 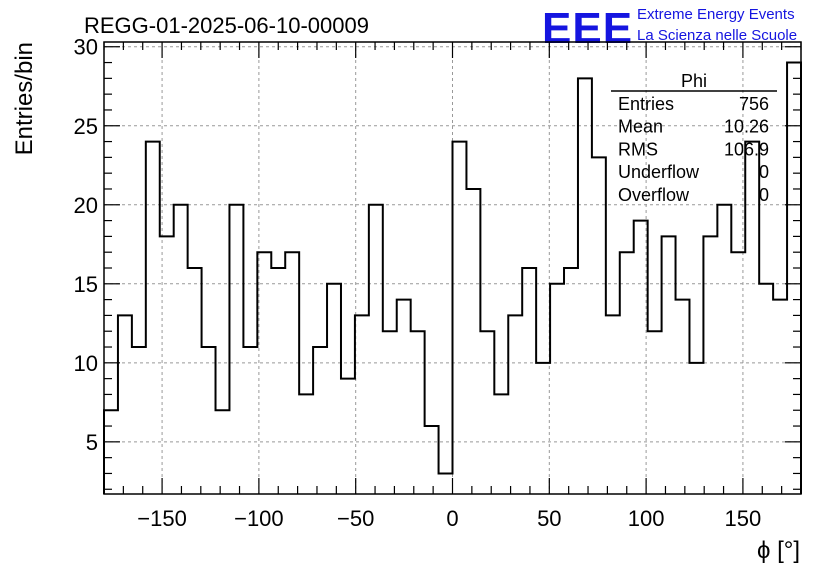 What do you see at coordinates (654, 195) in the screenshot?
I see `stats-row-label: Overflow` at bounding box center [654, 195].